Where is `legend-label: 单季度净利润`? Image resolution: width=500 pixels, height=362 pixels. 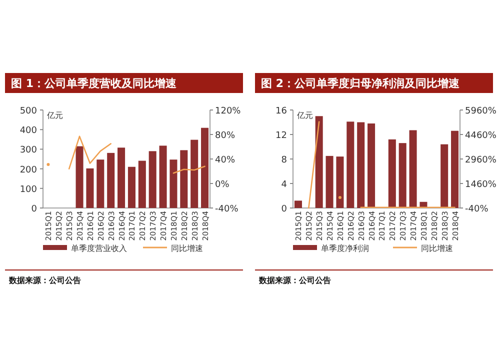
legend-label: 单季度净利润 is located at coordinates (345, 248).